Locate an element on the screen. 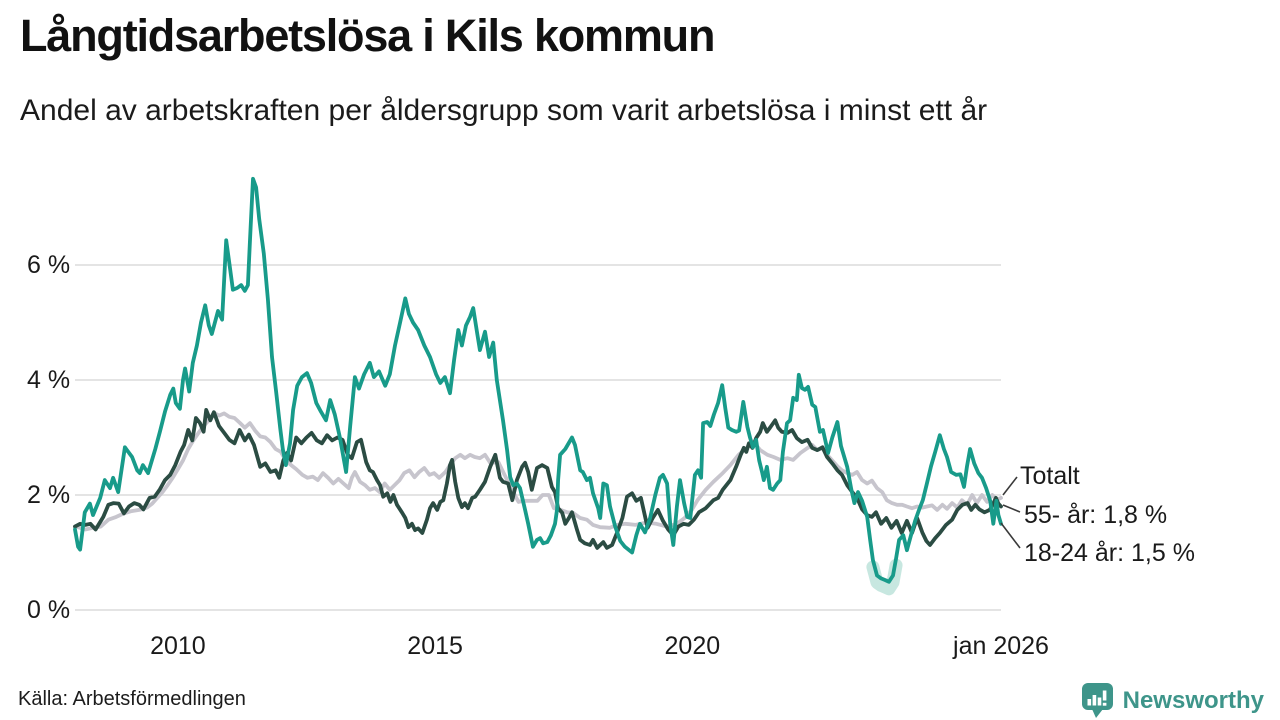 This screenshot has width=1280, height=720. page-title: Långtidsarbetslösa i Kils kommun is located at coordinates (367, 35).